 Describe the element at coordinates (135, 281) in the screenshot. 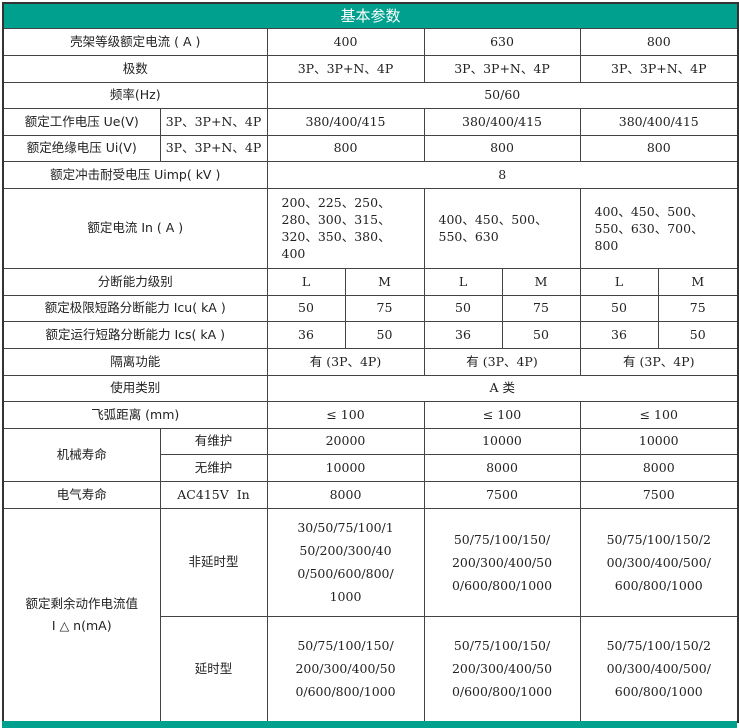

I see `row-label: 分断能力级别` at that location.